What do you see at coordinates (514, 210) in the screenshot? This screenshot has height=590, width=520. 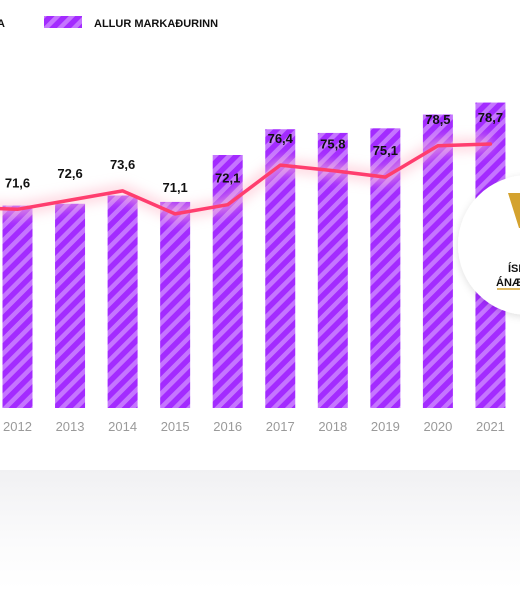 I see `badge-logo-icon` at bounding box center [514, 210].